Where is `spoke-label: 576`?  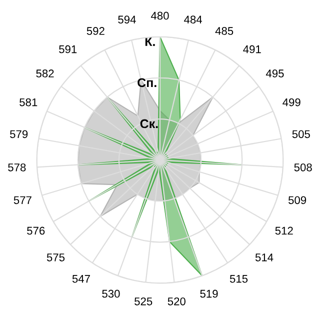 spoke-label: 576 is located at coordinates (36, 230).